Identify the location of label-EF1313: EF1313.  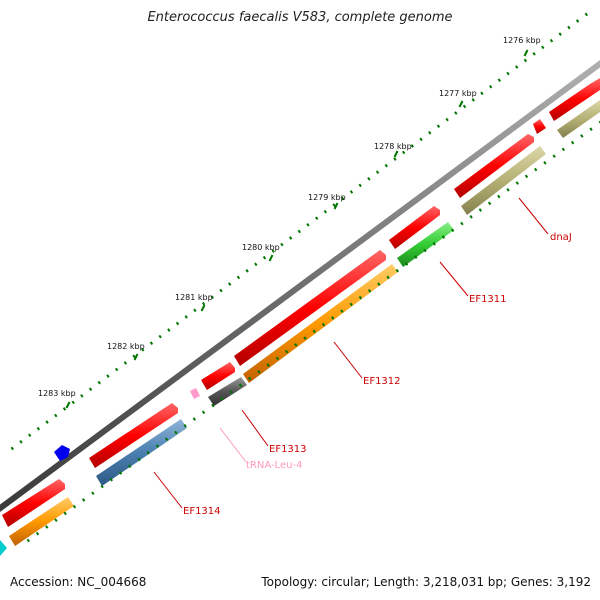
(288, 449).